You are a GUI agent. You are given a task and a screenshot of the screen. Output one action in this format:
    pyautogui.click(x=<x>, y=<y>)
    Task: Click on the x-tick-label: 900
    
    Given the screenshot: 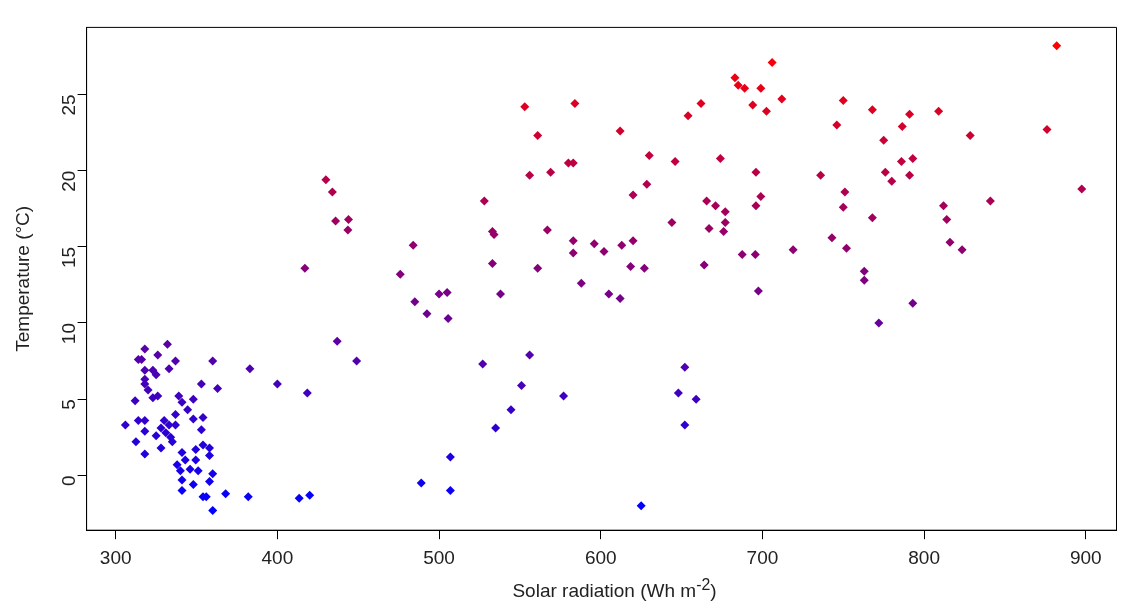 What is the action you would take?
    pyautogui.click(x=1085, y=557)
    